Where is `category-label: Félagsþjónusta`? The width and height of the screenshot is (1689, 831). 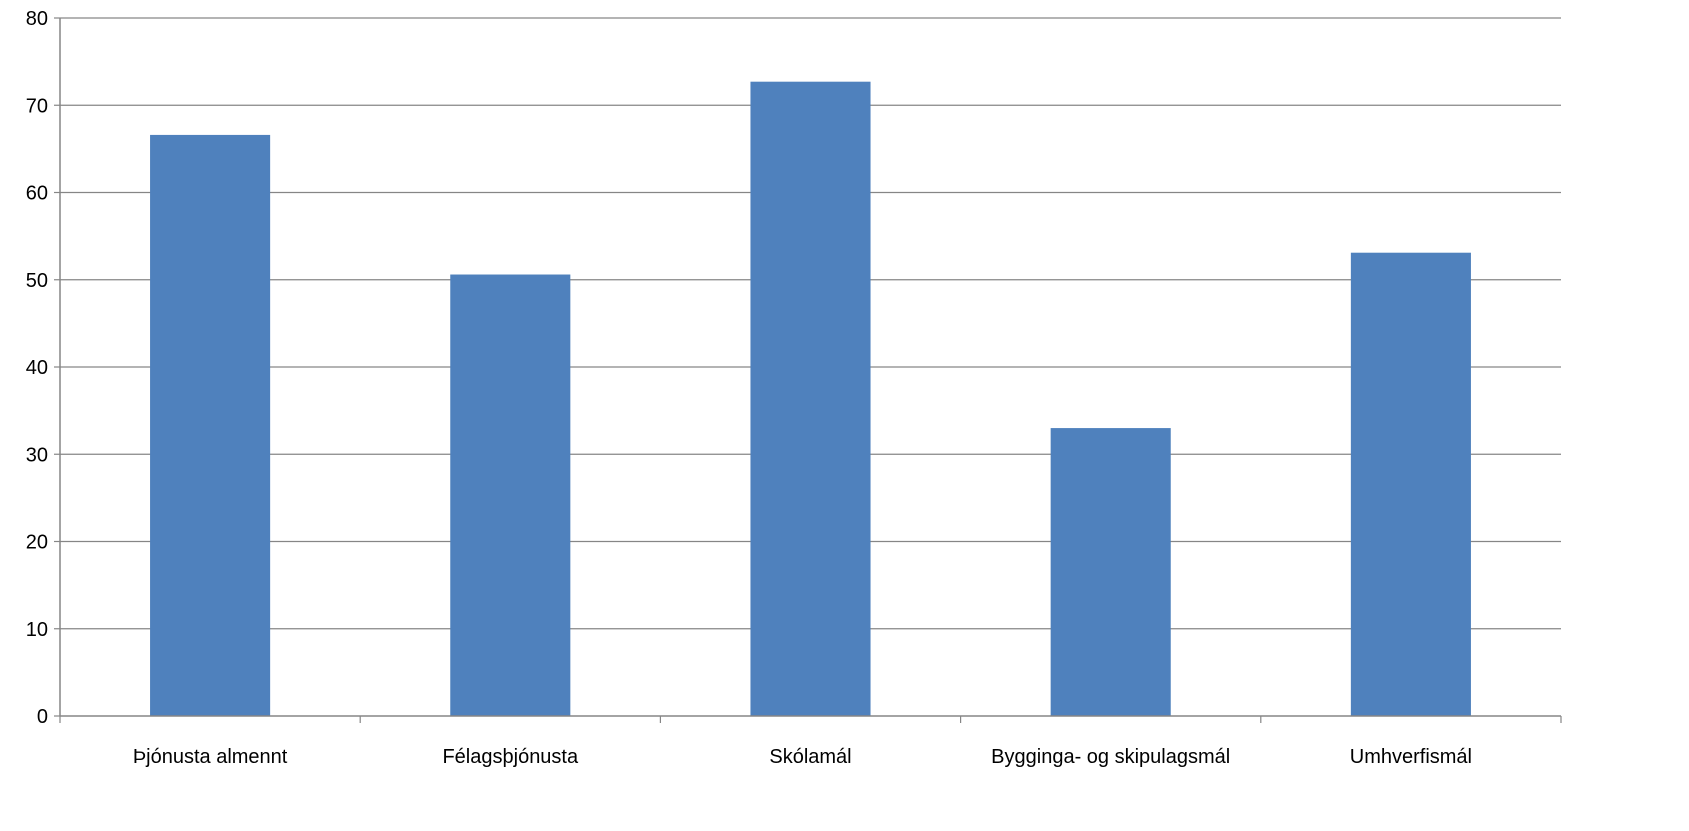 category-label: Félagsþjónusta is located at coordinates (510, 757).